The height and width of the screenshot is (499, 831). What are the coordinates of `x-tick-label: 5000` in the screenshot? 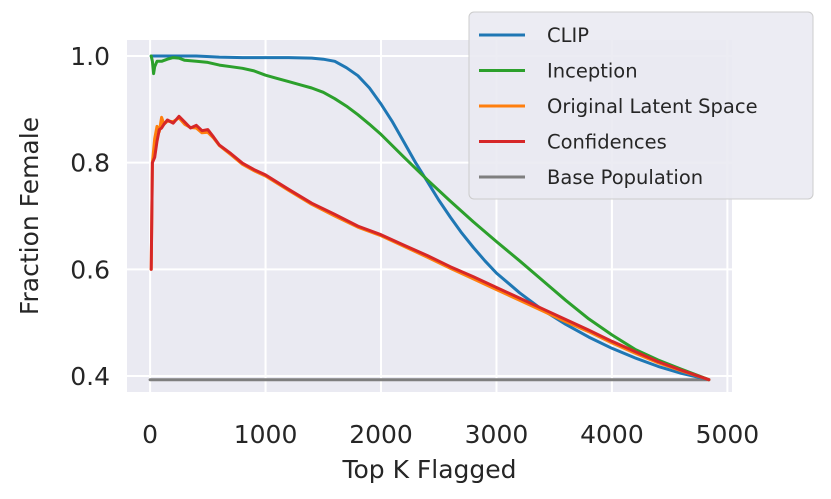 It's located at (728, 434).